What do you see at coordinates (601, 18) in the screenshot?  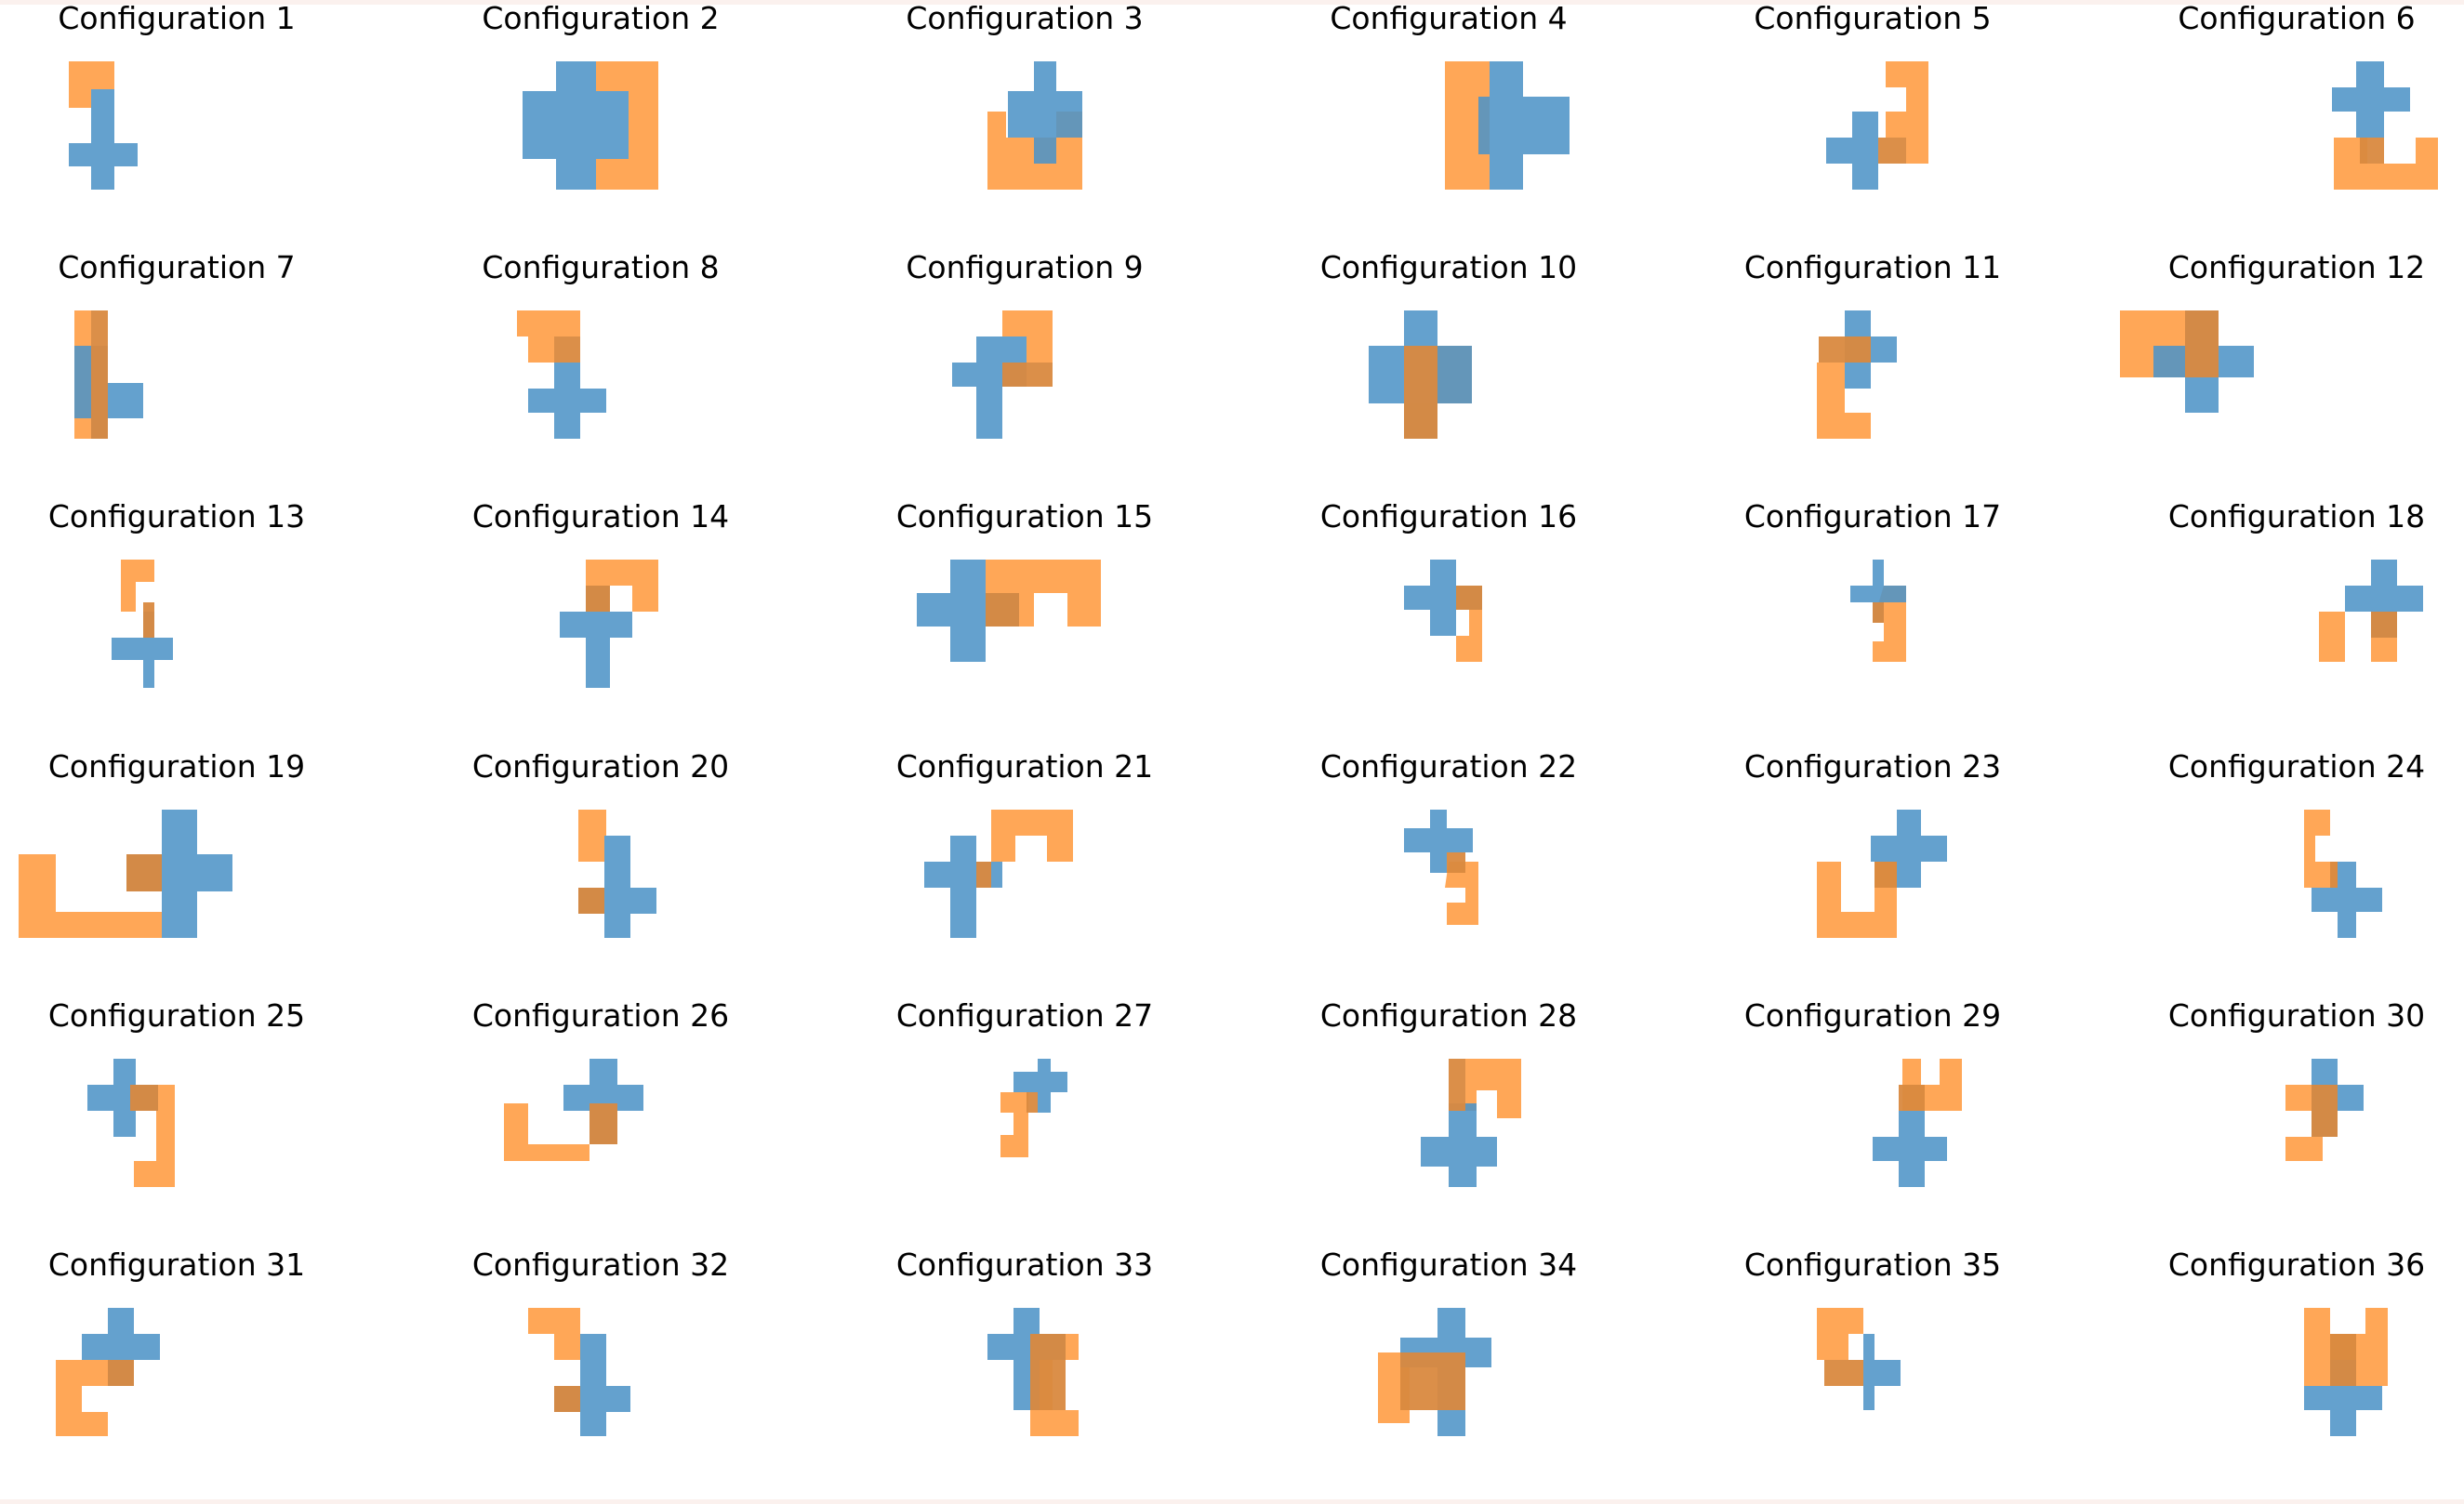 I see `configuration-title: Configuration 2` at bounding box center [601, 18].